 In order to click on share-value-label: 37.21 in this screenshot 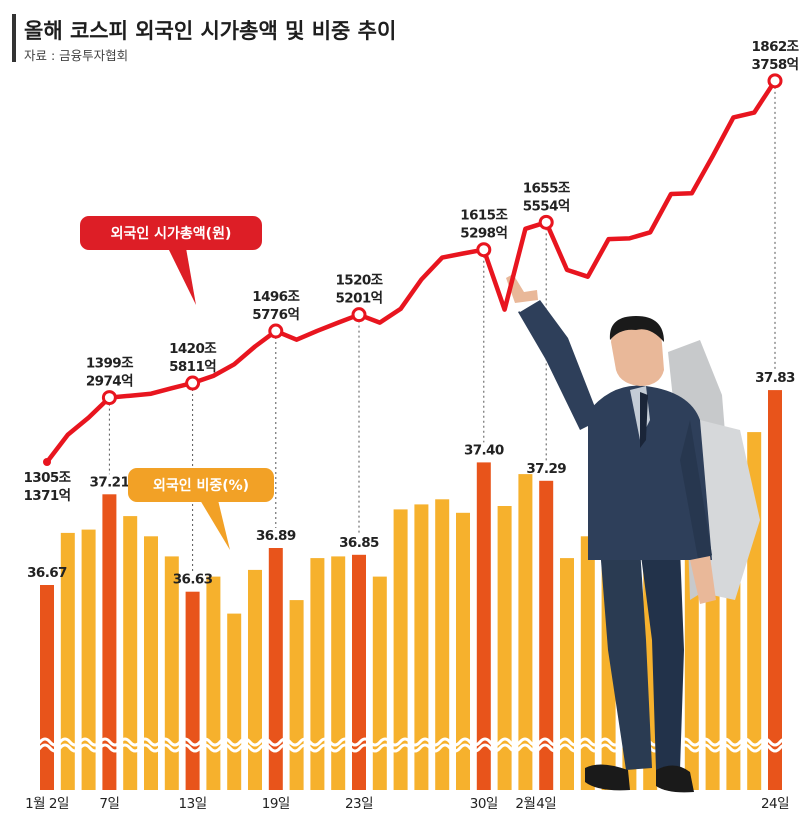, I will do `click(110, 482)`.